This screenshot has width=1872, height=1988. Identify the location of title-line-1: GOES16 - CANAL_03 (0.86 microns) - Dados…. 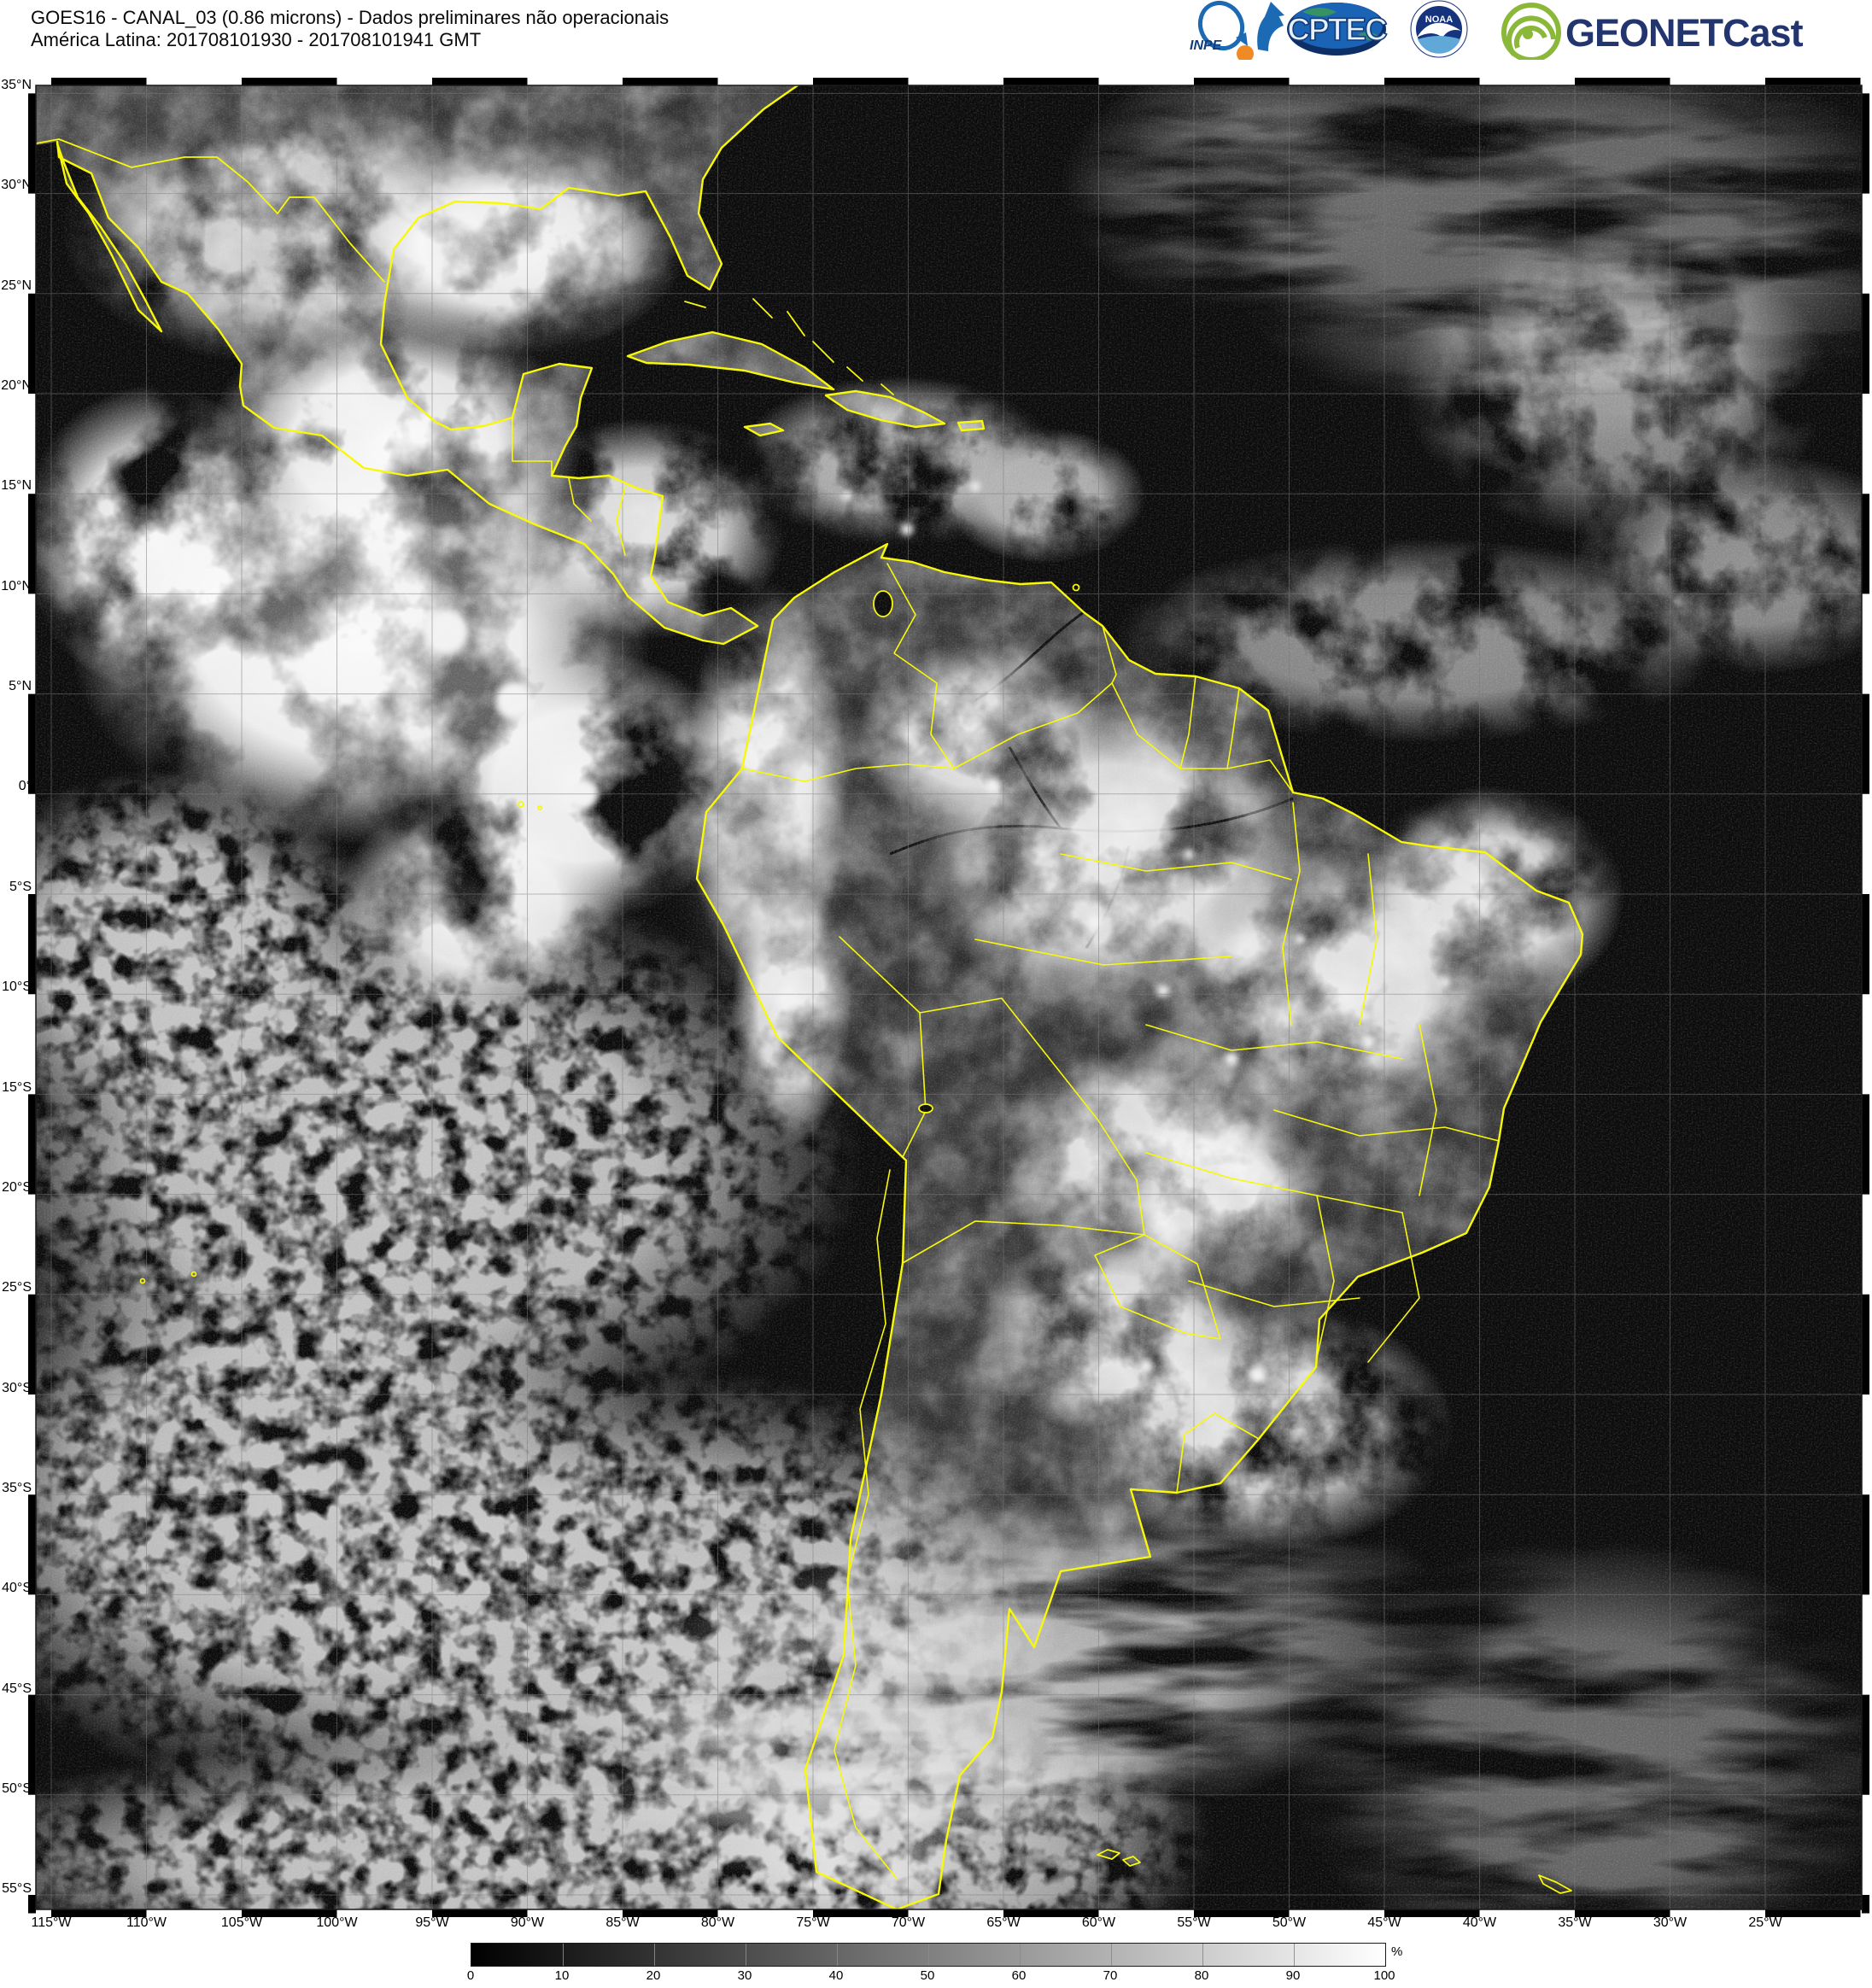
(350, 17).